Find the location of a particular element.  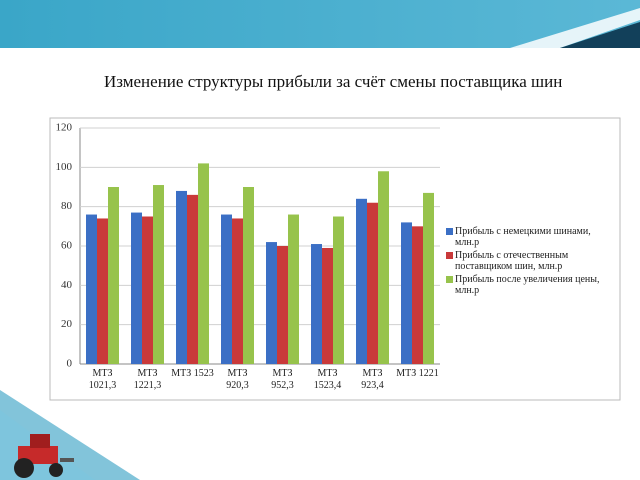

x-tick-label: МТЗ 952,3 is located at coordinates (282, 379).